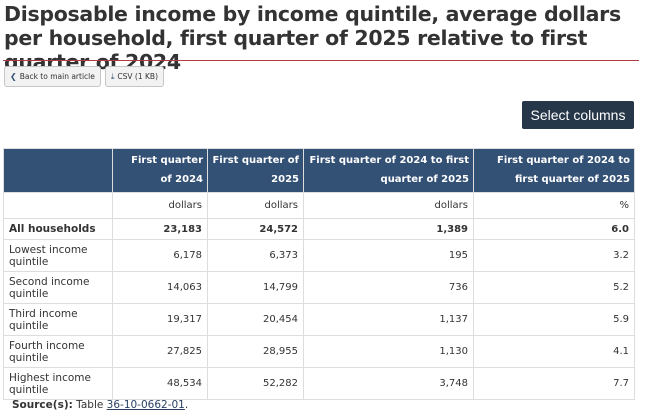  What do you see at coordinates (255, 255) in the screenshot?
I see `table-cell: 6,373` at bounding box center [255, 255].